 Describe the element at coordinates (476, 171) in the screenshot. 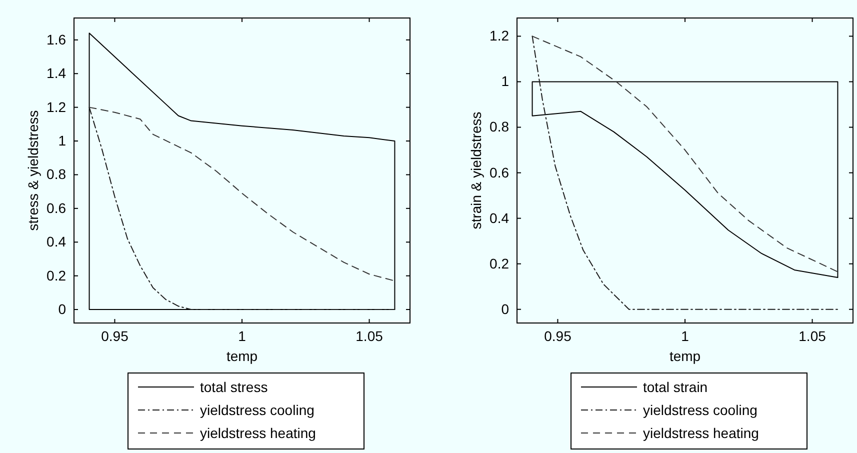

I see `y-axis-title: strain & yieldstress` at that location.